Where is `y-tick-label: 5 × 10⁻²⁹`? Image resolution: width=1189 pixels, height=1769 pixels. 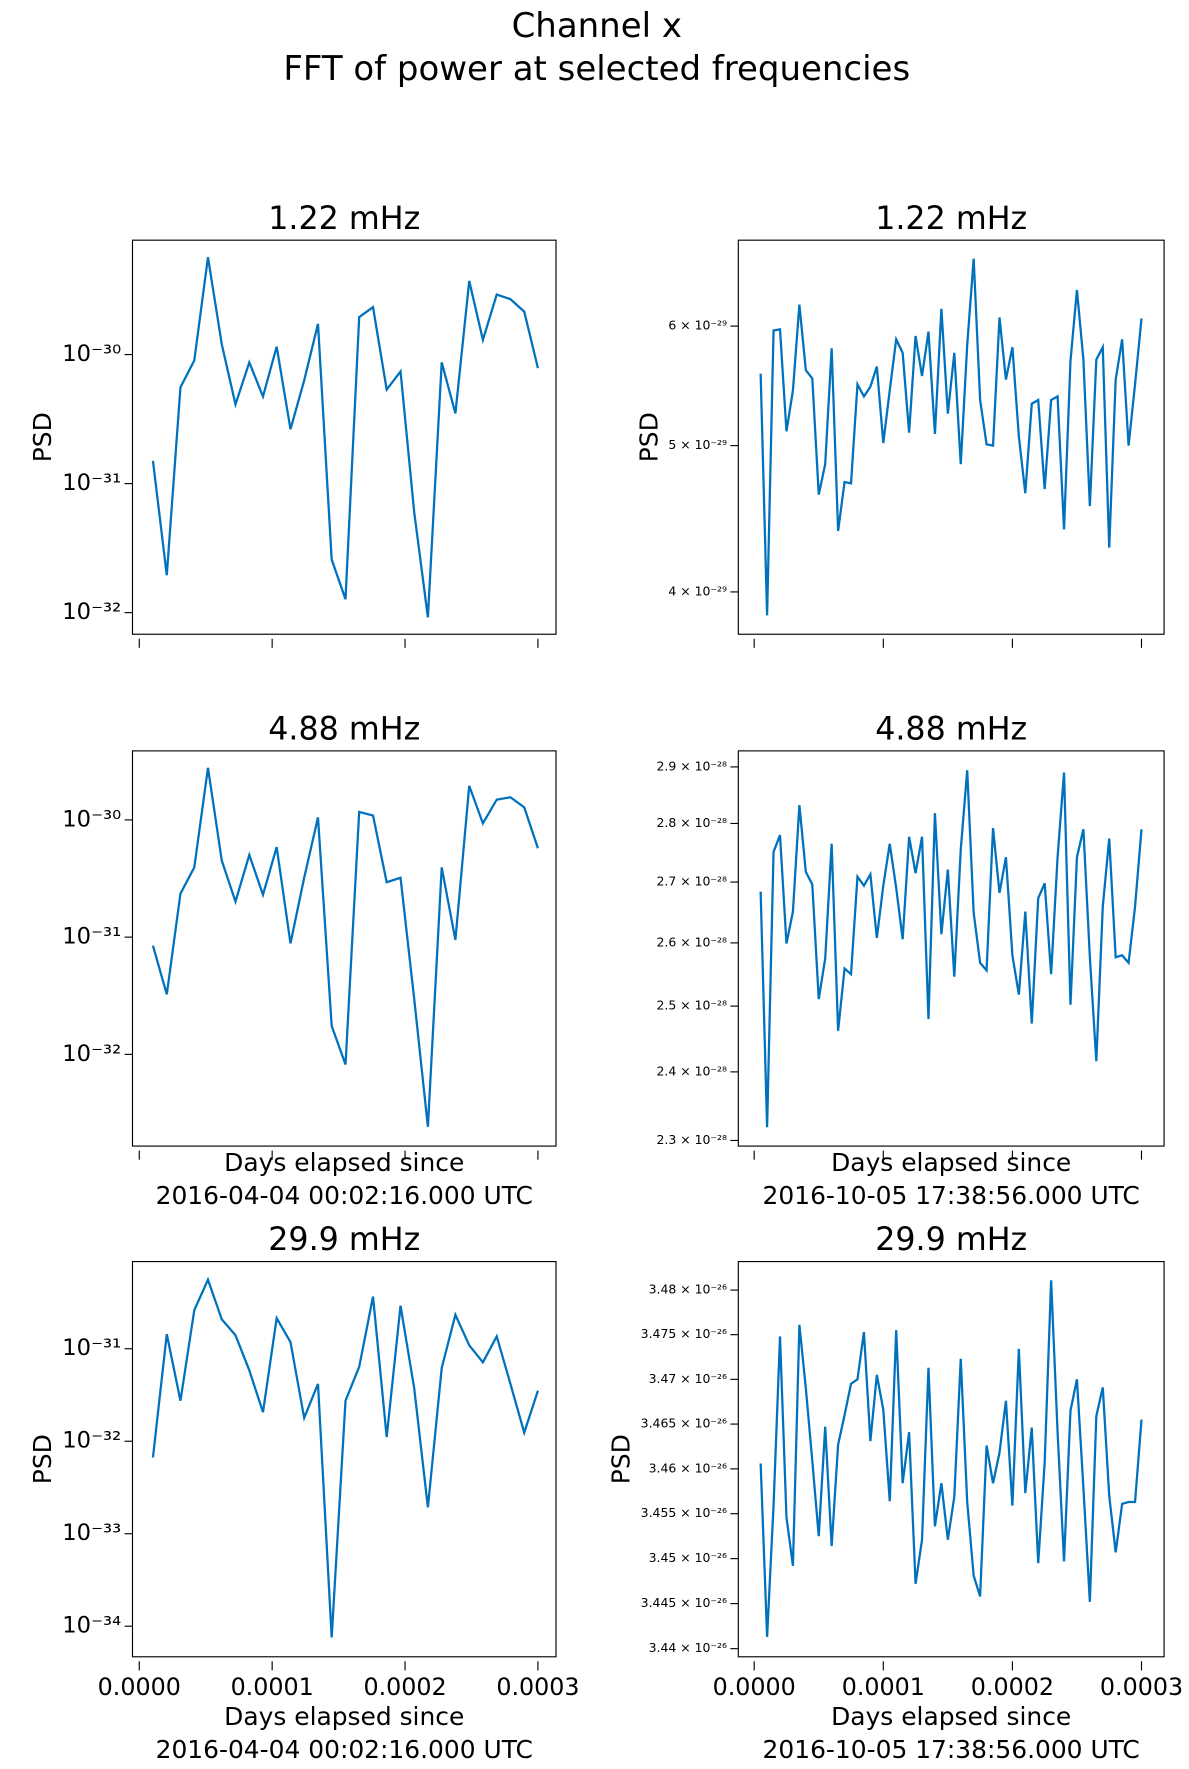 y-tick-label: 5 × 10⁻²⁹ is located at coordinates (697, 444).